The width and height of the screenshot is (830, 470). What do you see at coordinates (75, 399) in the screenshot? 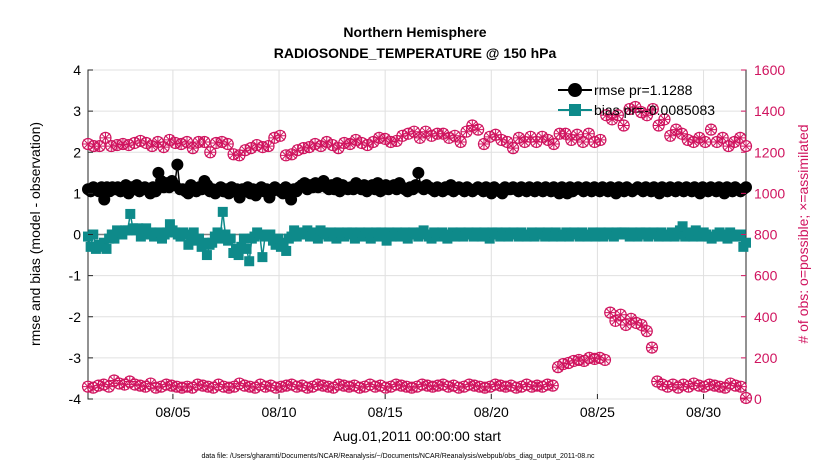
I see `y-tick-label-left: -4` at bounding box center [75, 399].